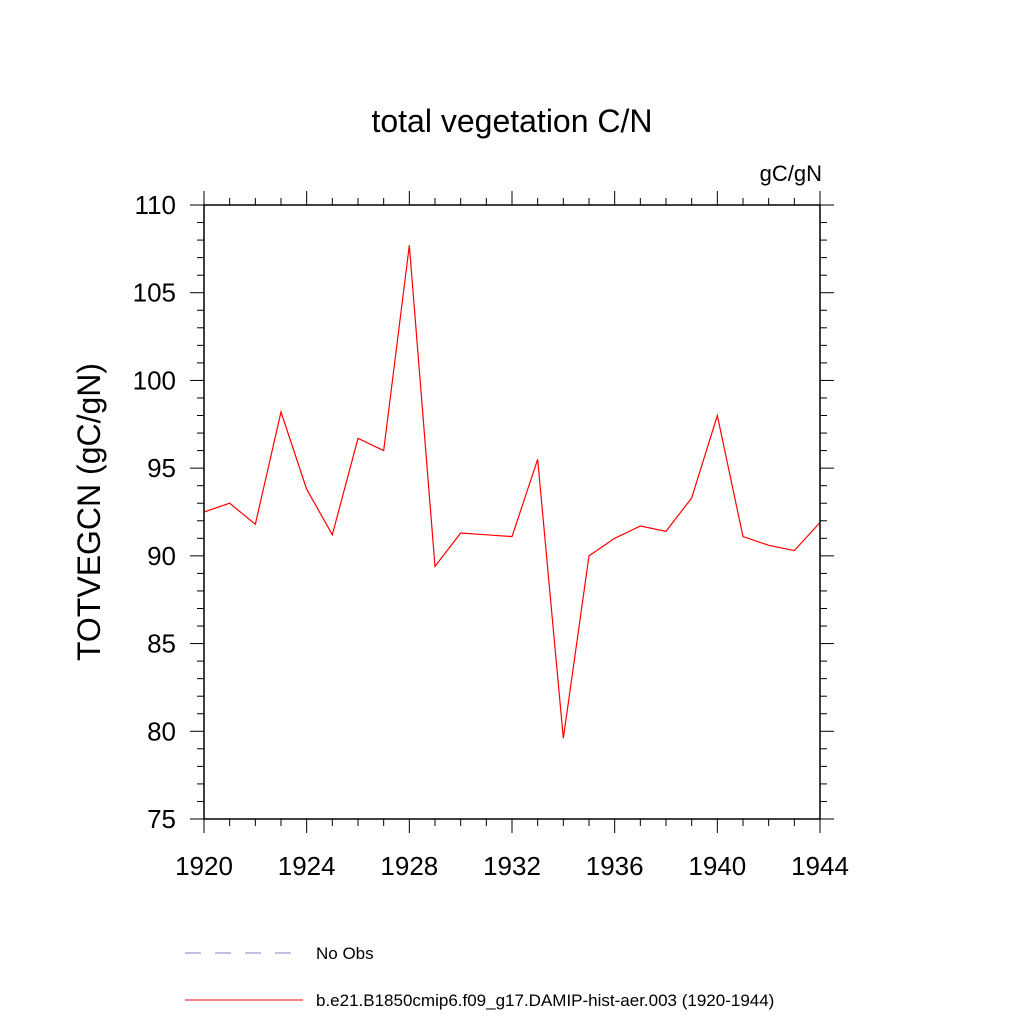 This screenshot has height=1024, width=1024. I want to click on x-tick-label: 1920, so click(204, 866).